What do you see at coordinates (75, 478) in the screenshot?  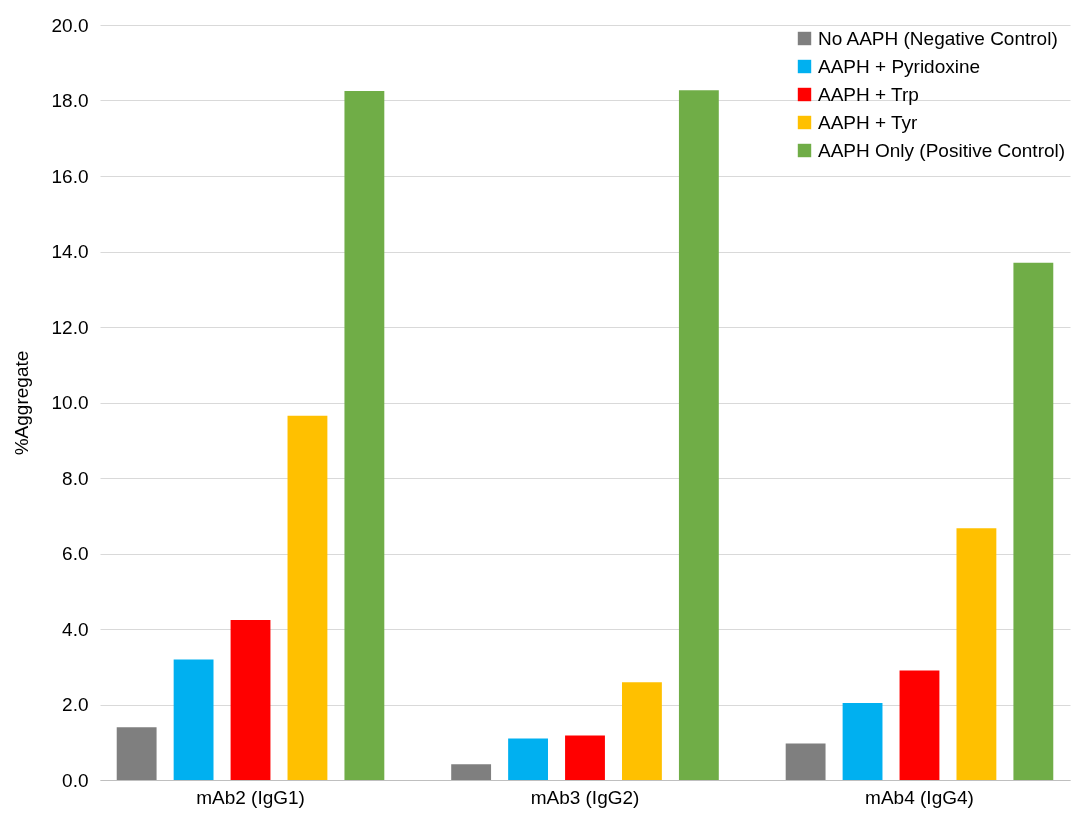 I see `y-tick-label: 8.0` at bounding box center [75, 478].